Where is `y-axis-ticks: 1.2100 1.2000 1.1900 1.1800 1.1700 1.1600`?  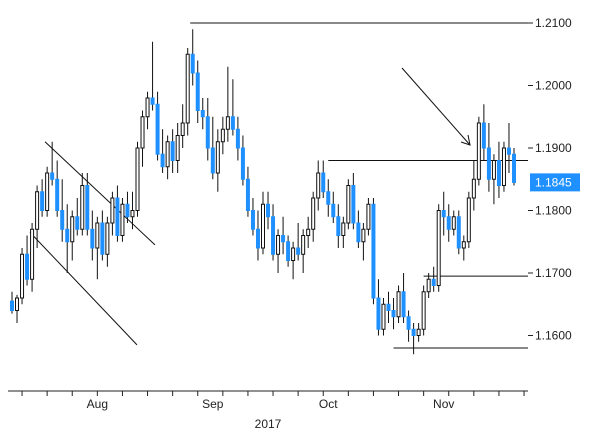 y-axis-ticks: 1.2100 1.2000 1.1900 1.1800 1.1700 1.1600 is located at coordinates (550, 179).